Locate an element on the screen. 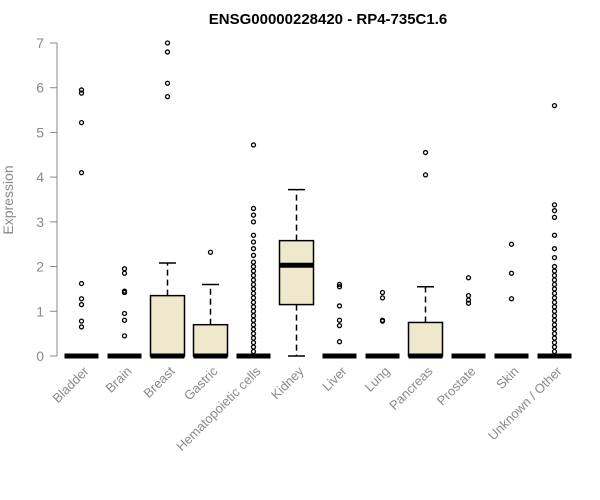  y-tick-label: 0 is located at coordinates (40, 356).